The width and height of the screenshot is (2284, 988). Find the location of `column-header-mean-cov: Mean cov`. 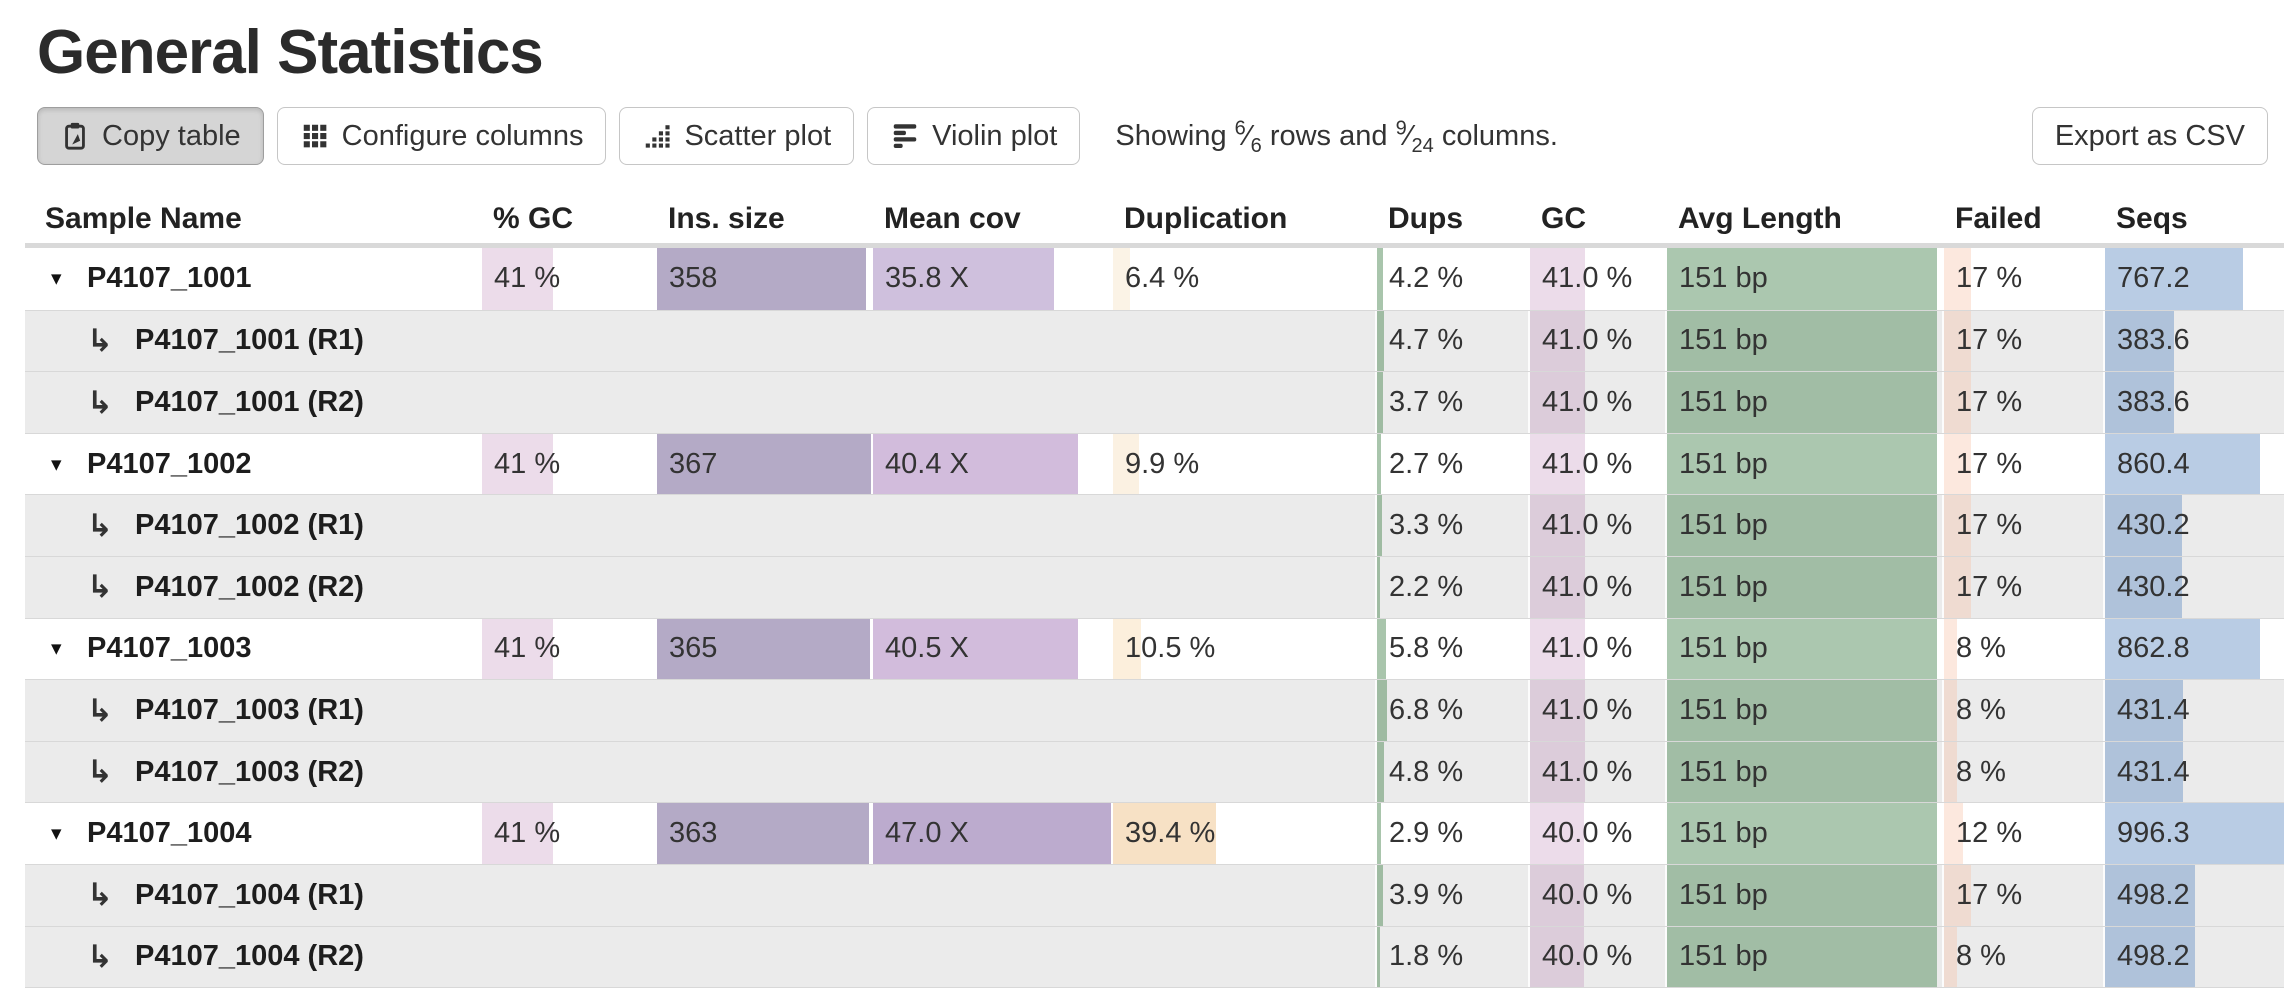

column-header-mean-cov: Mean cov is located at coordinates (952, 219).